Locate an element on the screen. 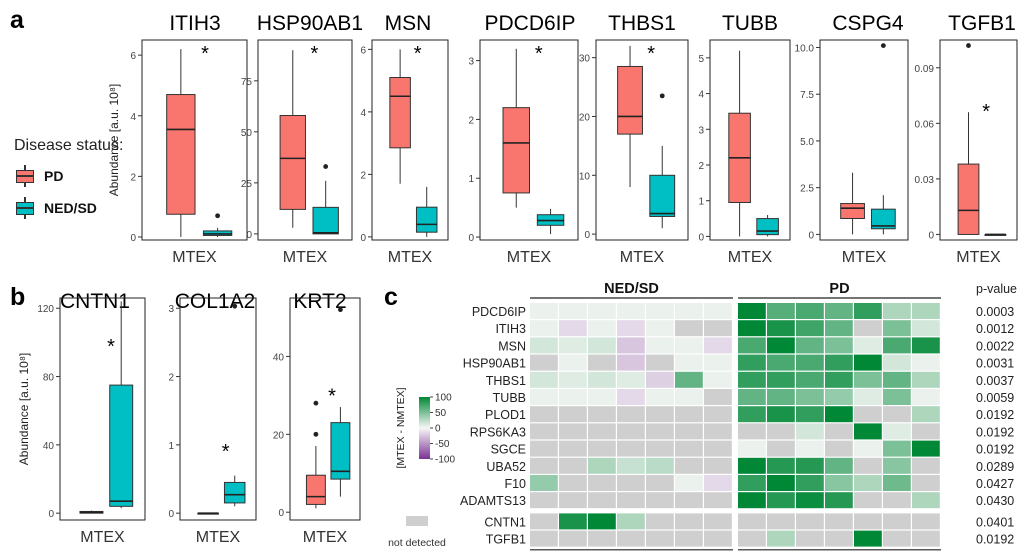 This screenshot has width=1027, height=560. heatmap-row-label: TGFB1 is located at coordinates (506, 540).